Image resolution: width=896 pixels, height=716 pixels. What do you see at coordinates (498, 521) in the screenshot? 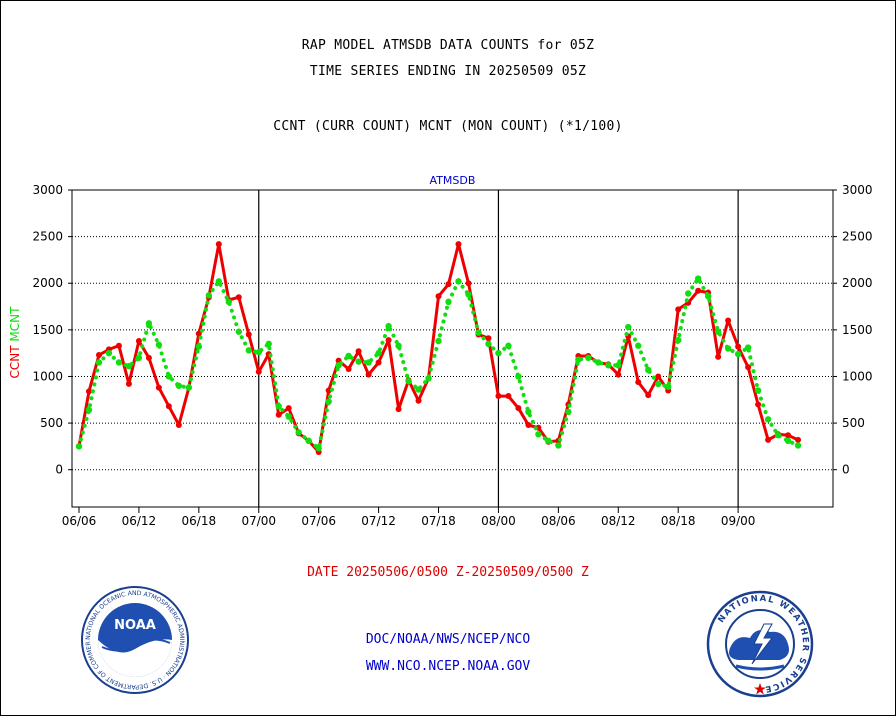
I see `x-tick-label: 08/00` at bounding box center [498, 521].